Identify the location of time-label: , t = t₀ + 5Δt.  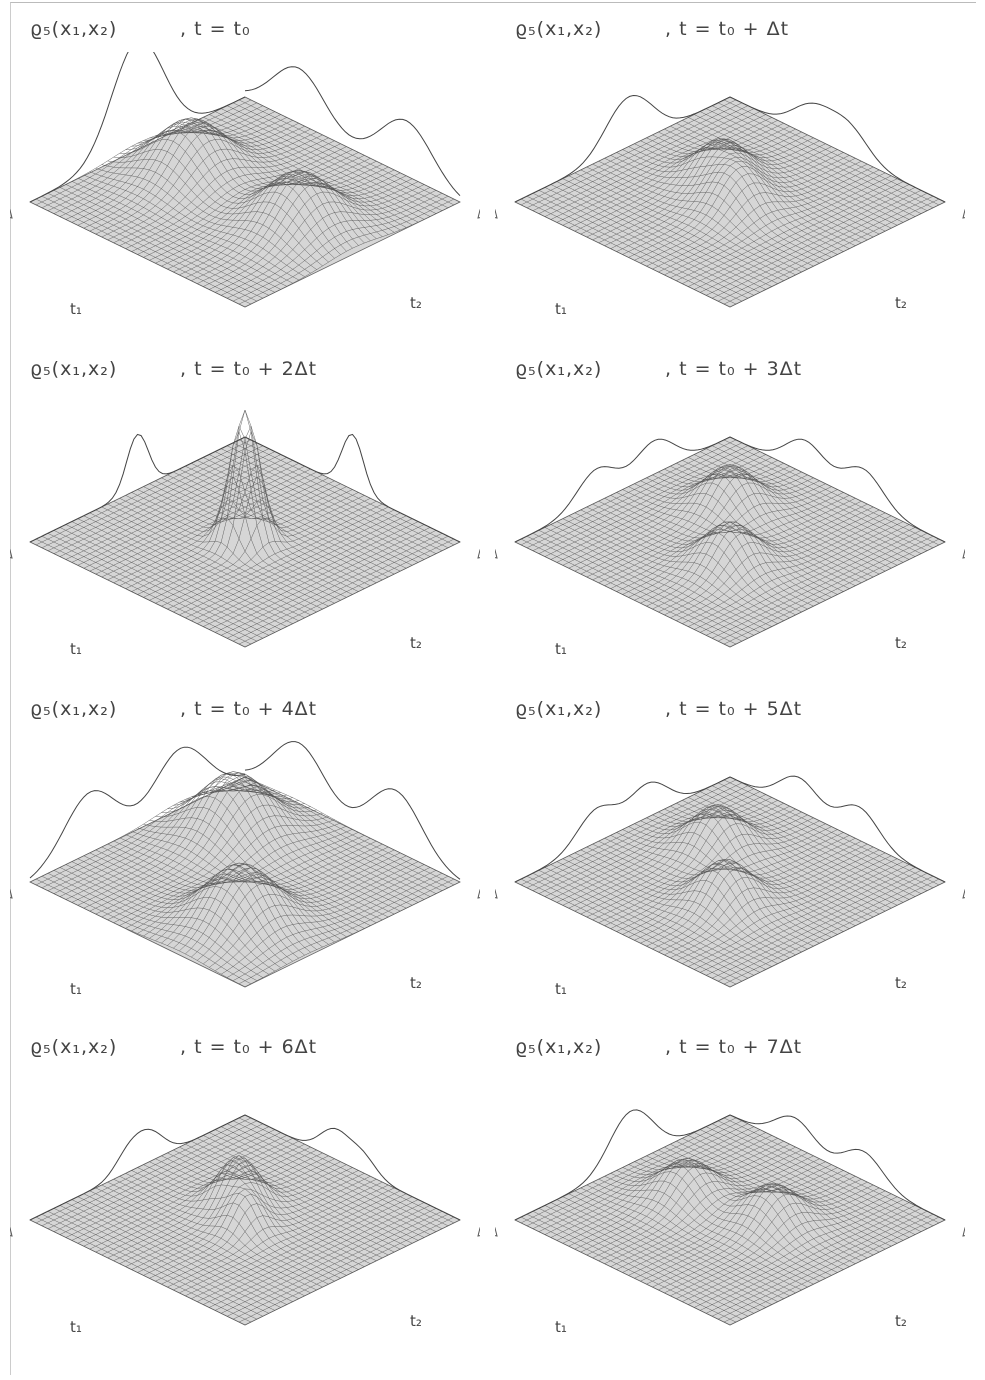
(734, 709).